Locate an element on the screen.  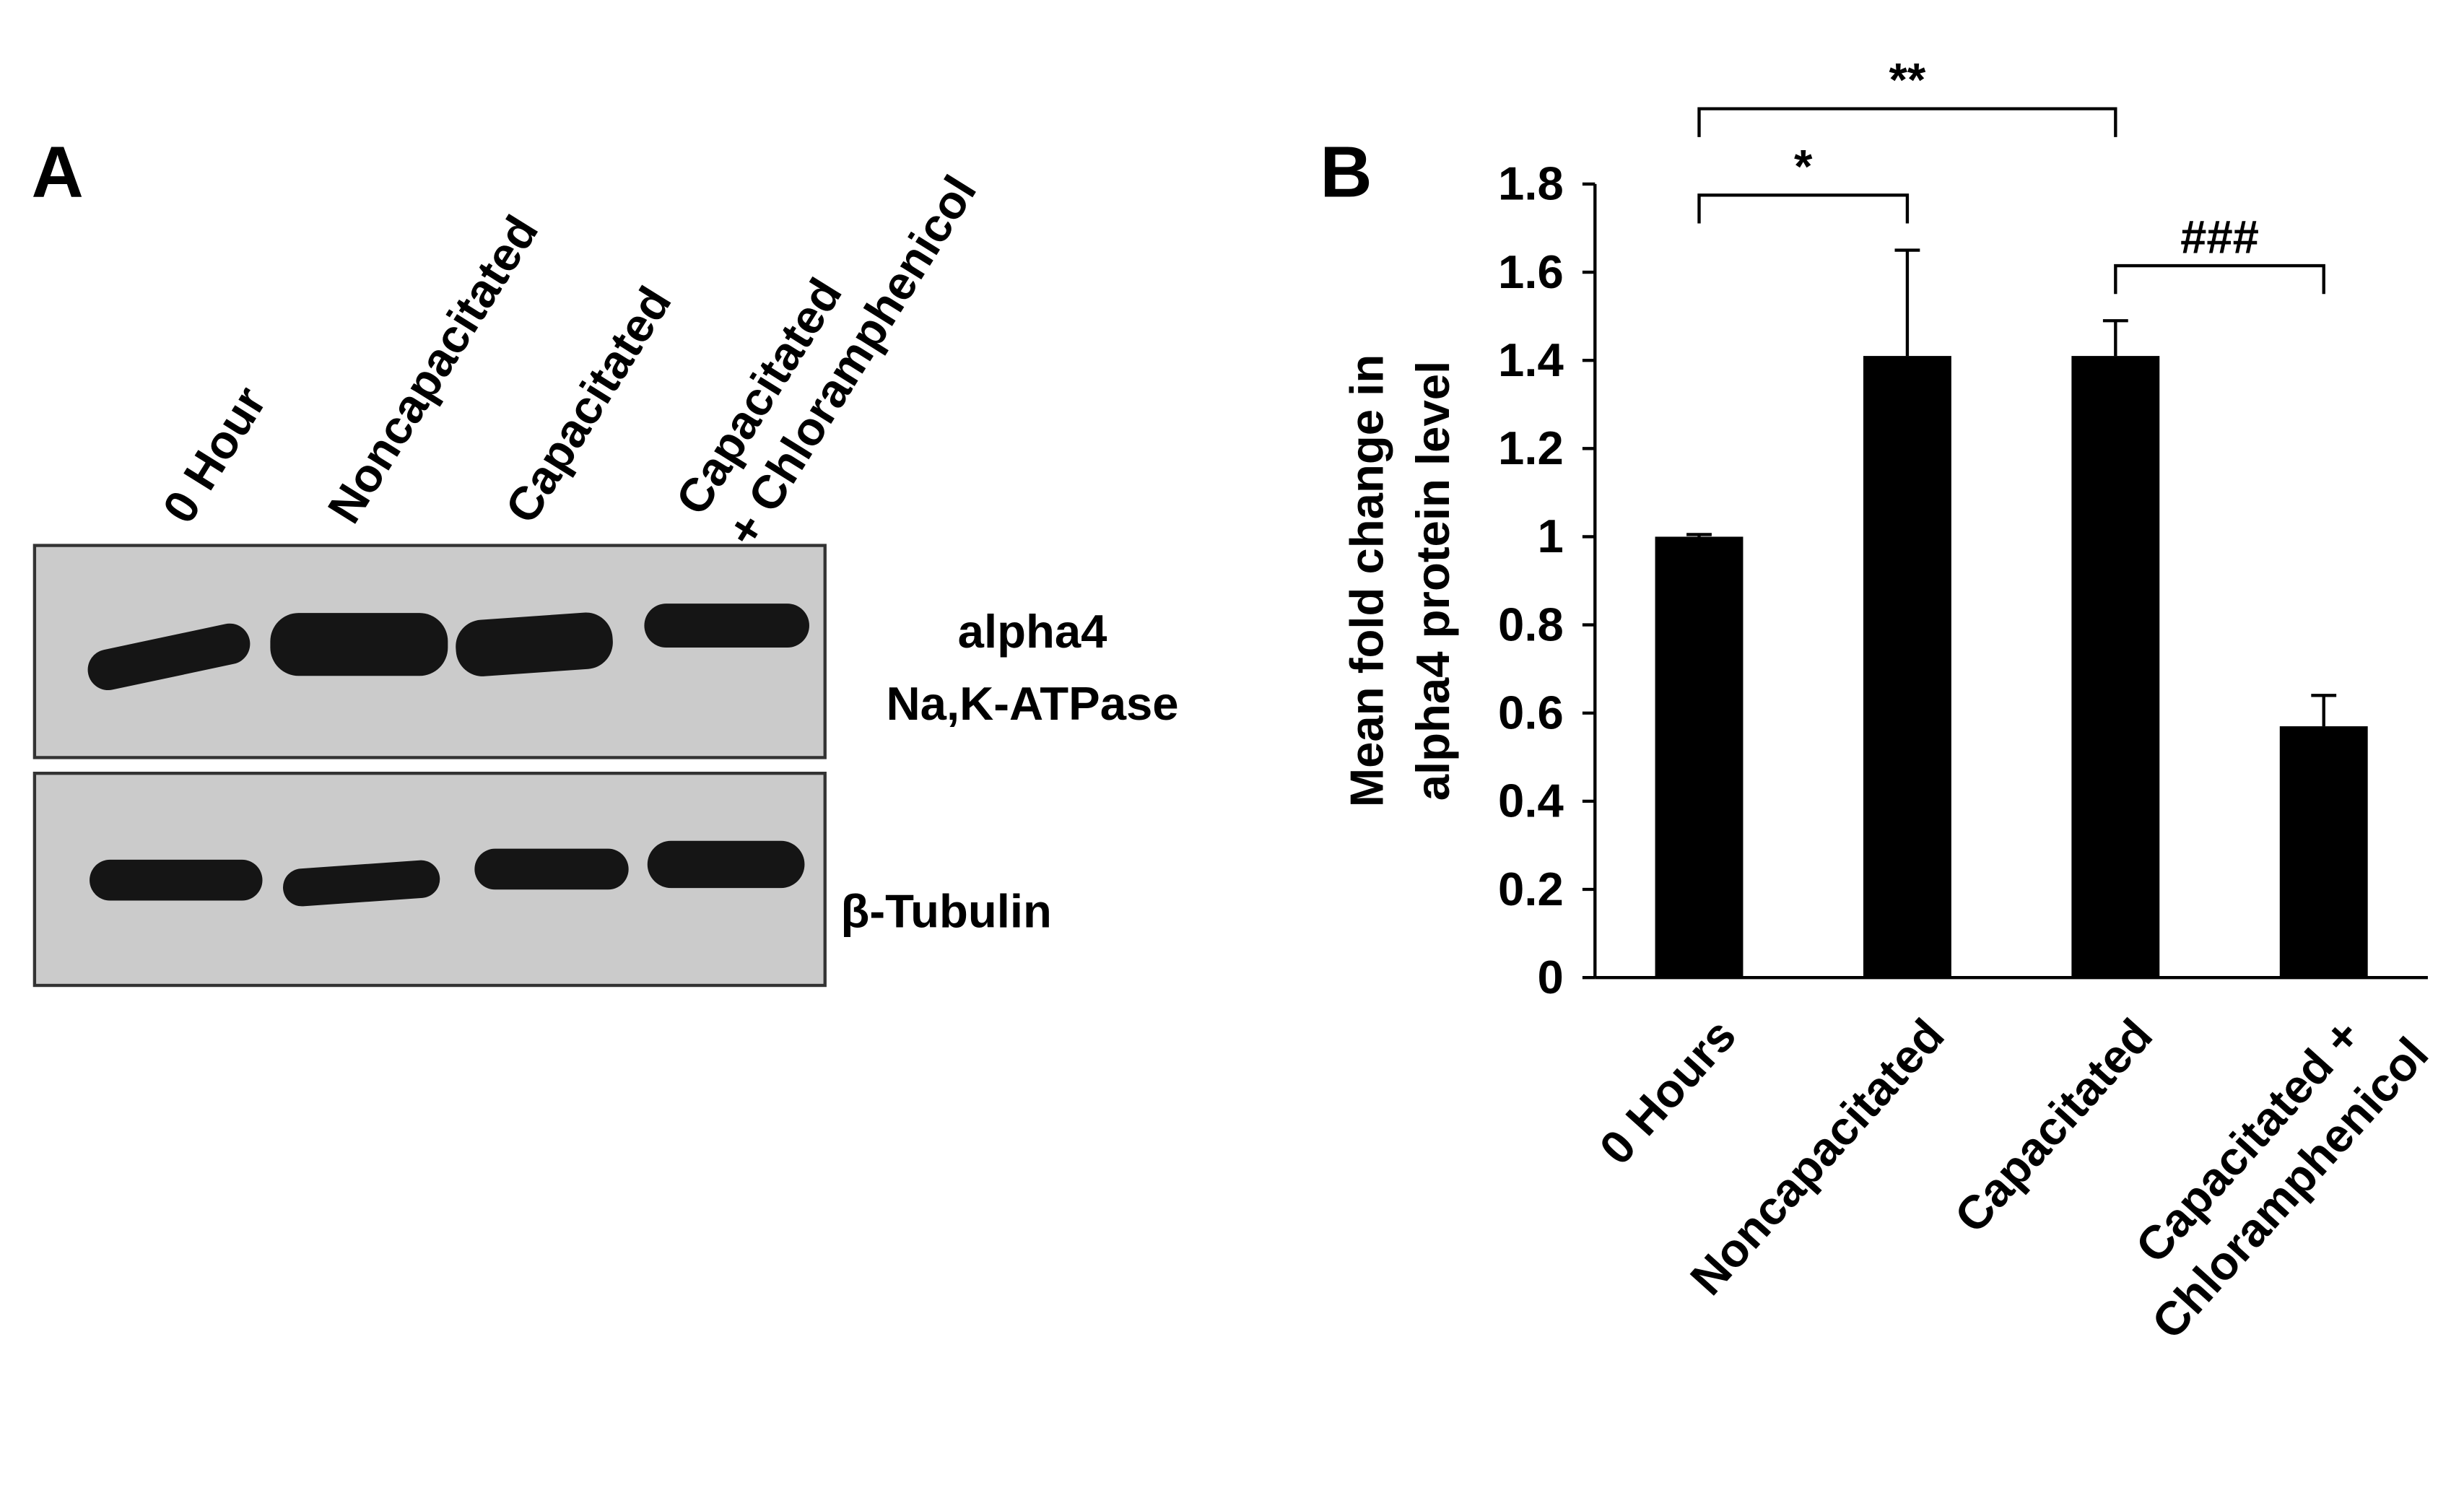
significance-label: * is located at coordinates (1803, 166).